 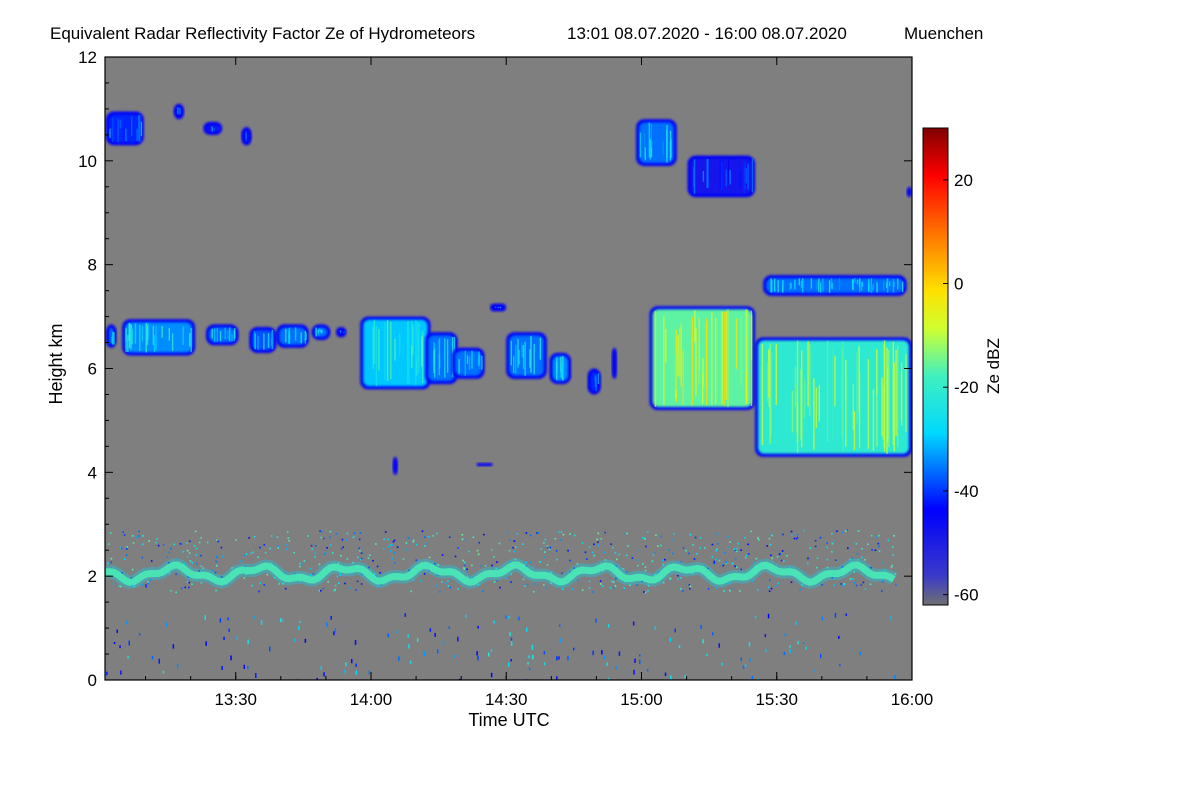 I want to click on y-tick-label: 0, so click(x=92, y=680).